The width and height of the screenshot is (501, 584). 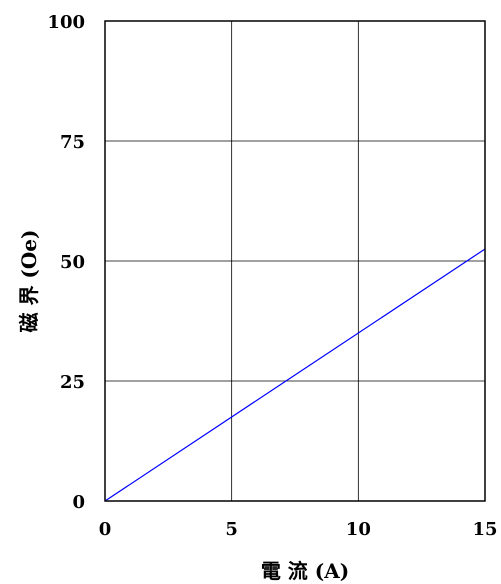 What do you see at coordinates (66, 22) in the screenshot?
I see `y-tick-label: 100` at bounding box center [66, 22].